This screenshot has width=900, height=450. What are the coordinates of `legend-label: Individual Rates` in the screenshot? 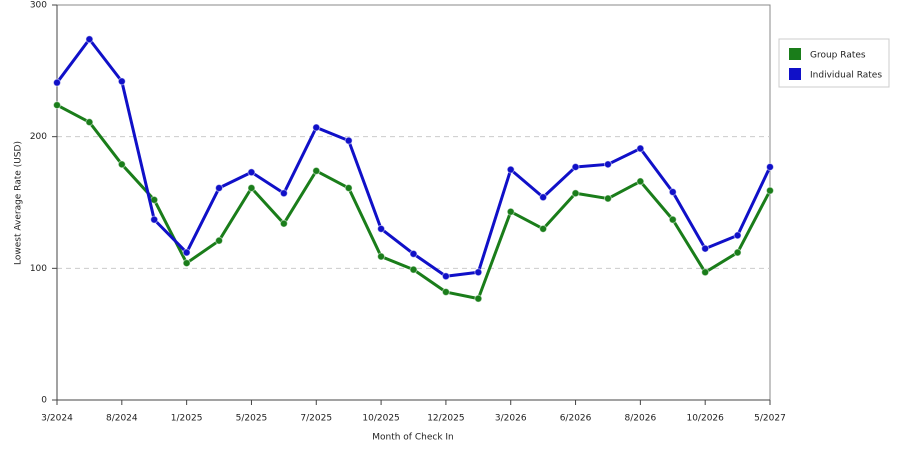 It's located at (846, 76).